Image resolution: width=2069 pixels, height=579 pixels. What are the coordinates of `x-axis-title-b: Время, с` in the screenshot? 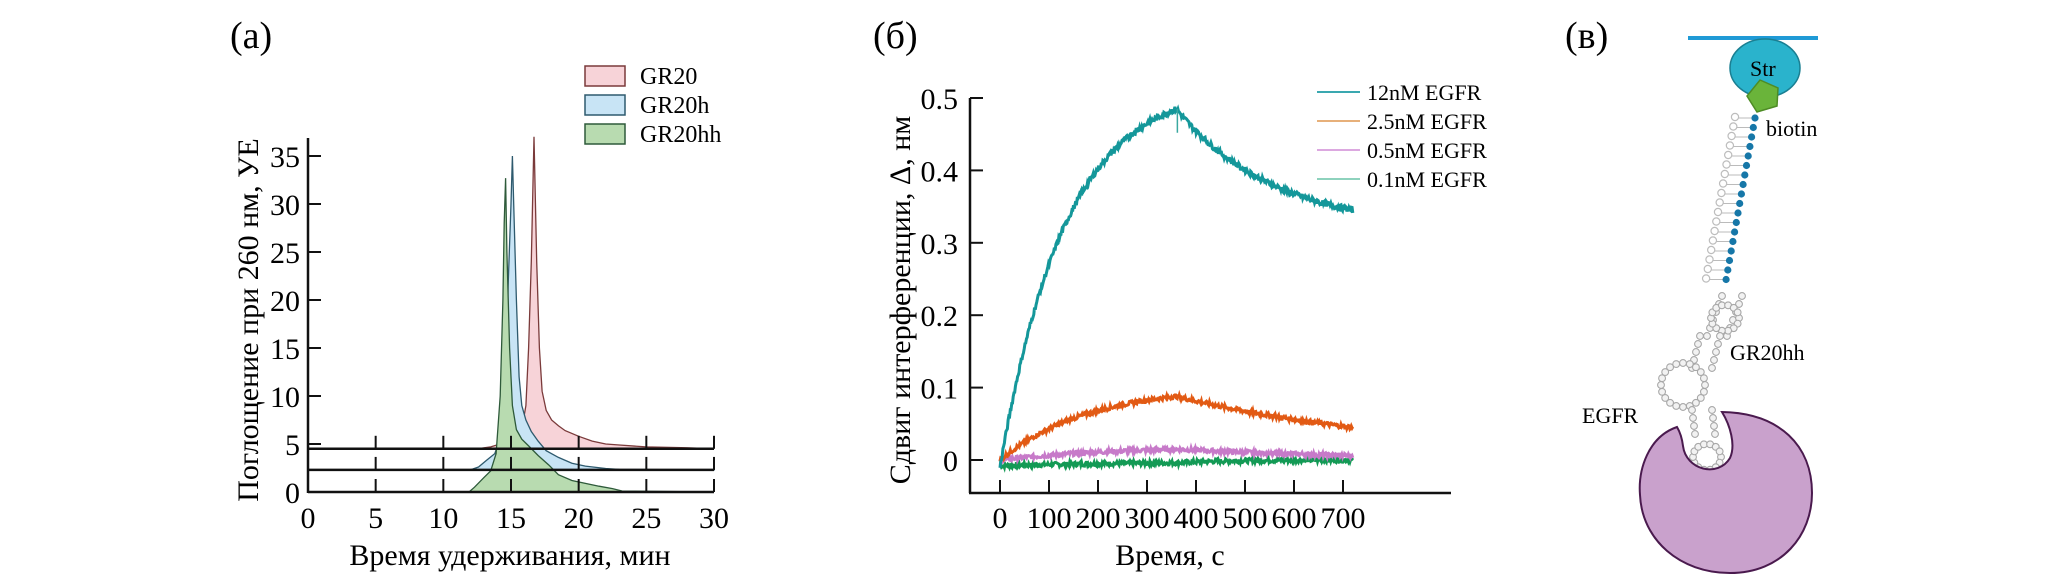 It's located at (1169, 555).